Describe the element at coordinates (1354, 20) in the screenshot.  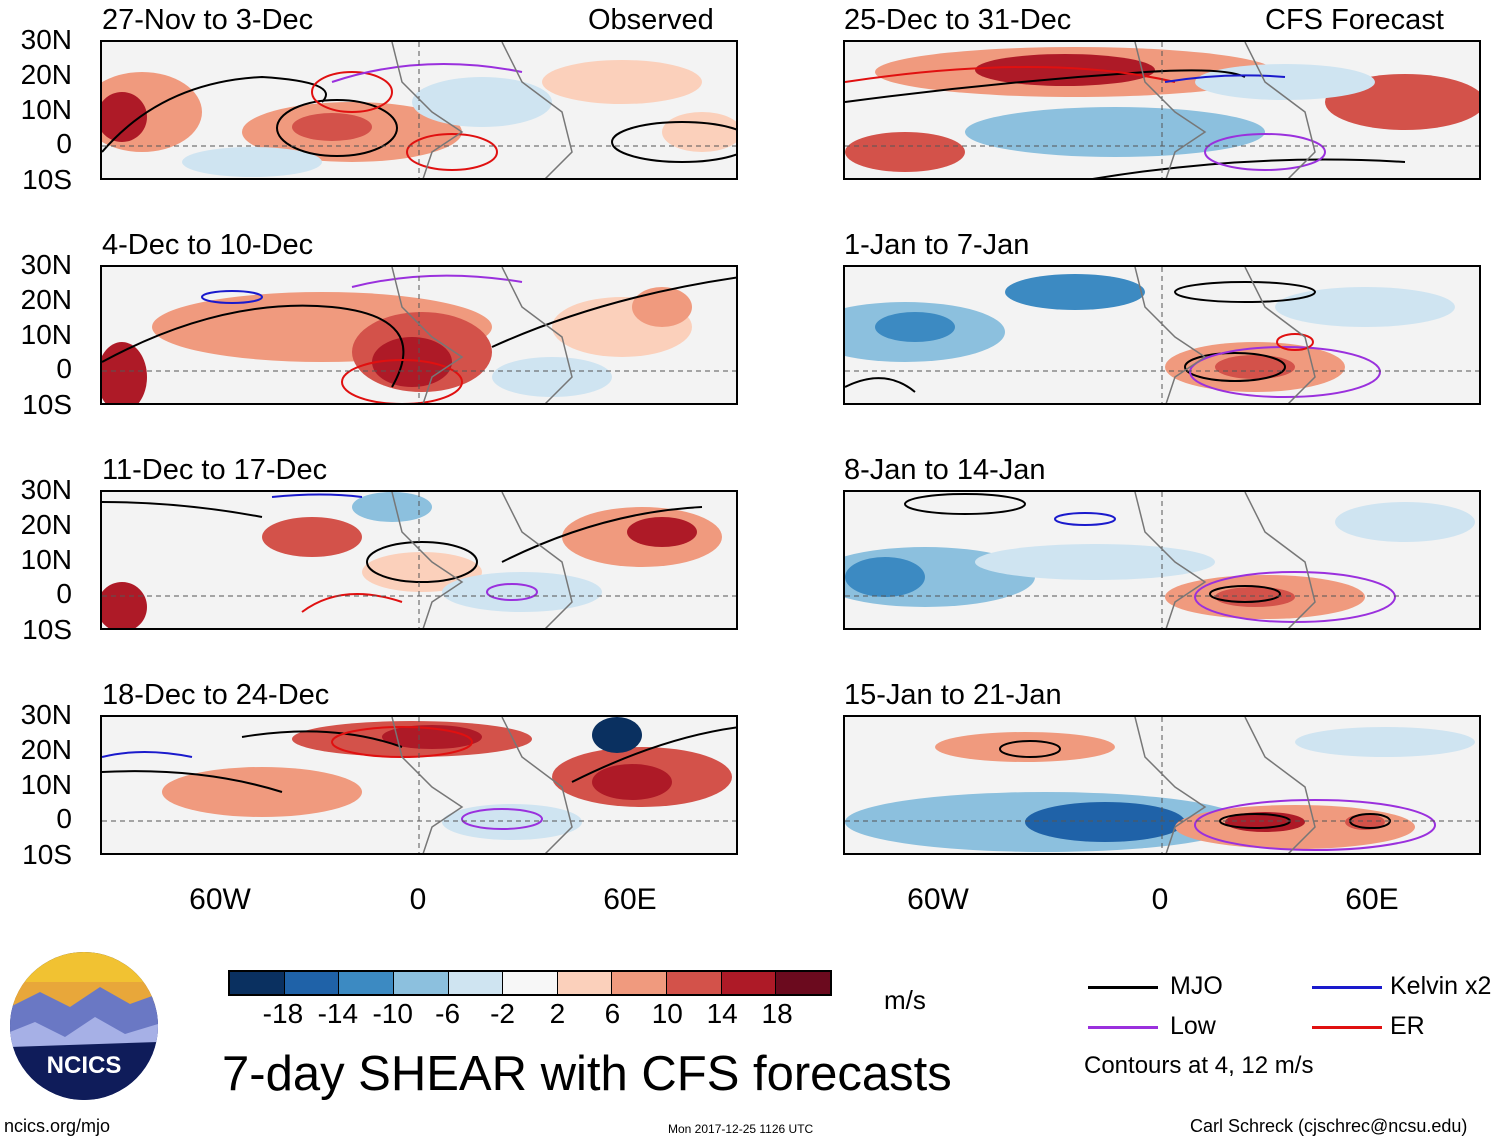
I see `cfs-forecast-label: CFS Forecast` at that location.